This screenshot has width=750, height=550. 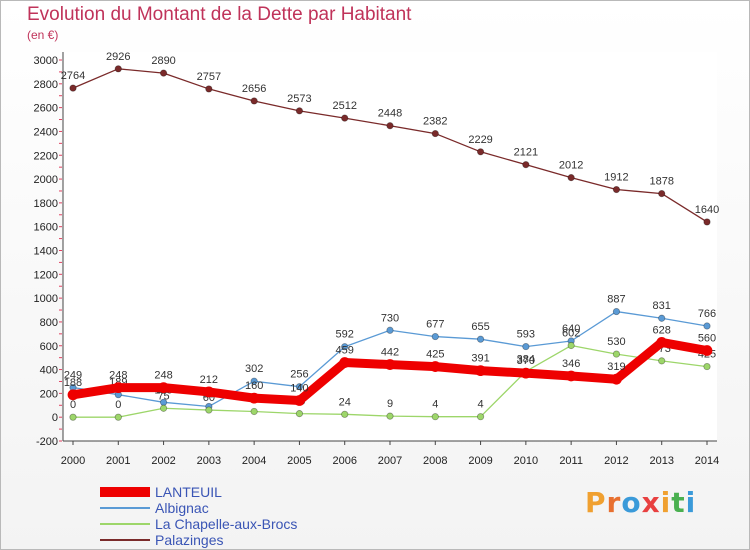 What do you see at coordinates (344, 106) in the screenshot?
I see `data-label: 2512` at bounding box center [344, 106].